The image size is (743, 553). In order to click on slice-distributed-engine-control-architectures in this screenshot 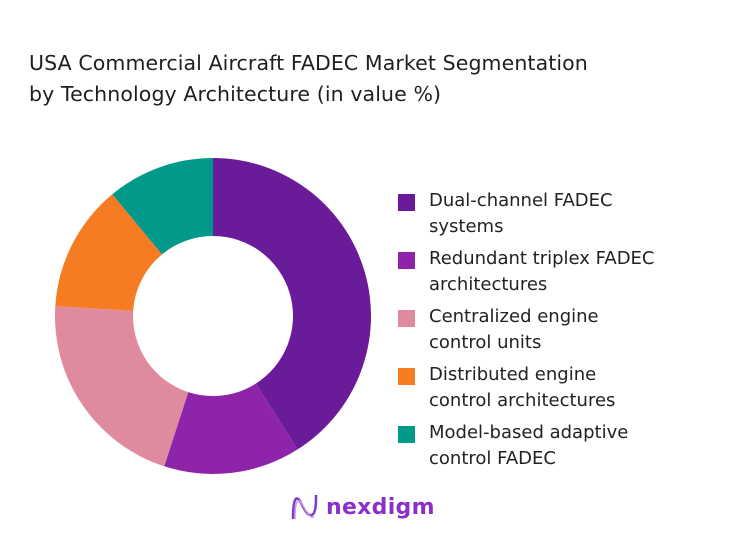, I will do `click(109, 252)`.